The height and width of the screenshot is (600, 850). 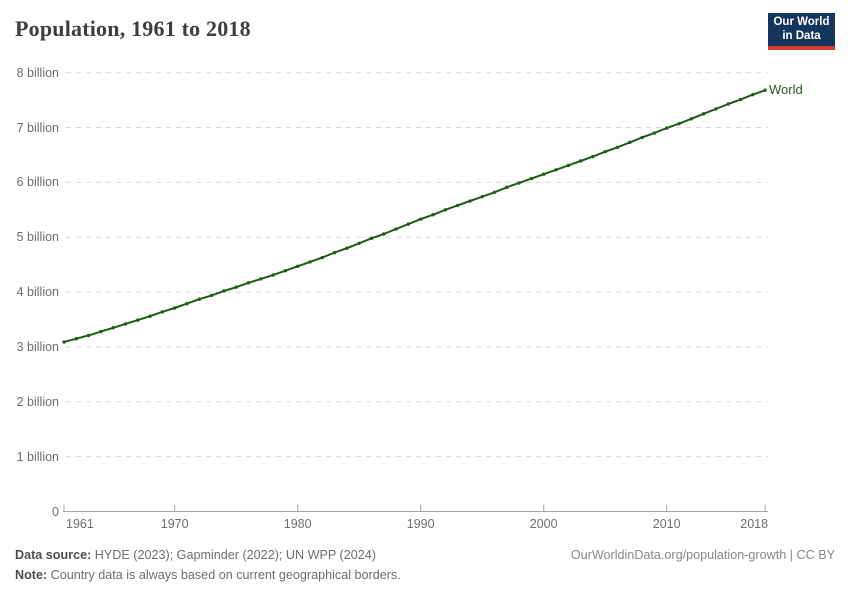 I want to click on data-point-1962, so click(x=76, y=339).